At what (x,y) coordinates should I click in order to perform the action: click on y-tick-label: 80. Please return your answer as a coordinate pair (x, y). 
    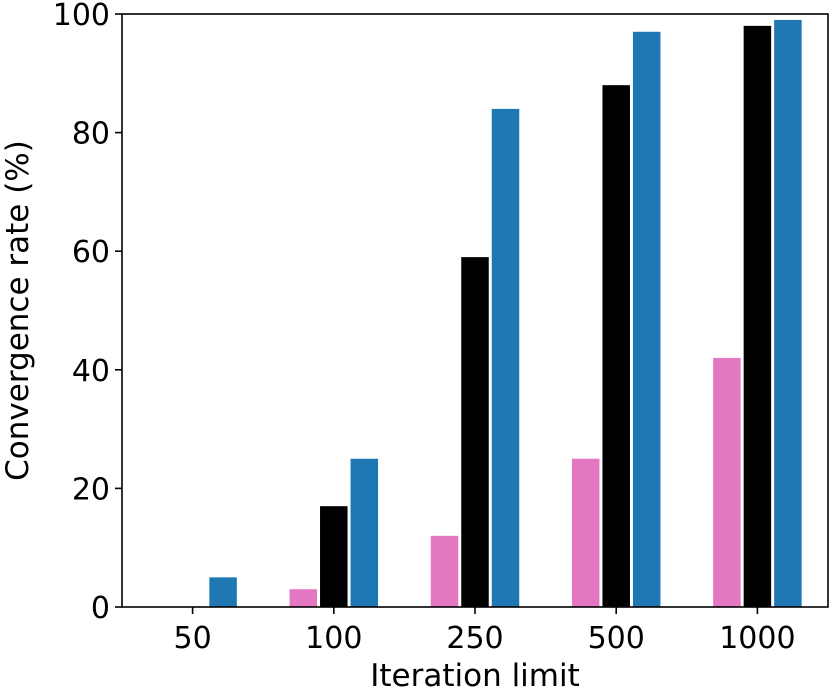
    Looking at the image, I should click on (91, 134).